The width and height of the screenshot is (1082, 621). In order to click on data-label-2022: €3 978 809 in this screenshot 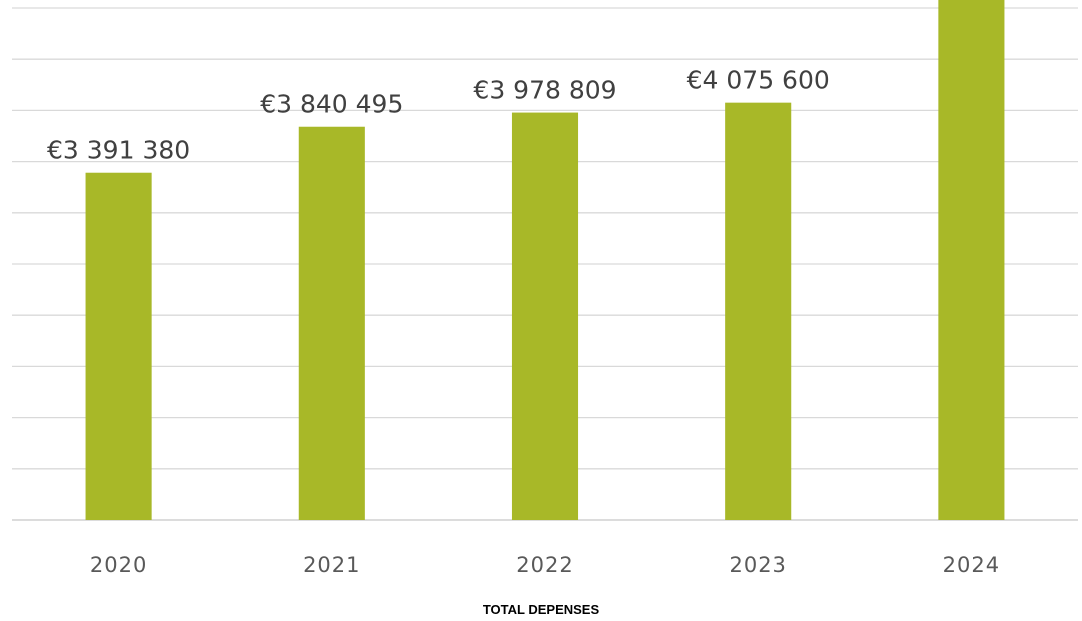, I will do `click(544, 90)`.